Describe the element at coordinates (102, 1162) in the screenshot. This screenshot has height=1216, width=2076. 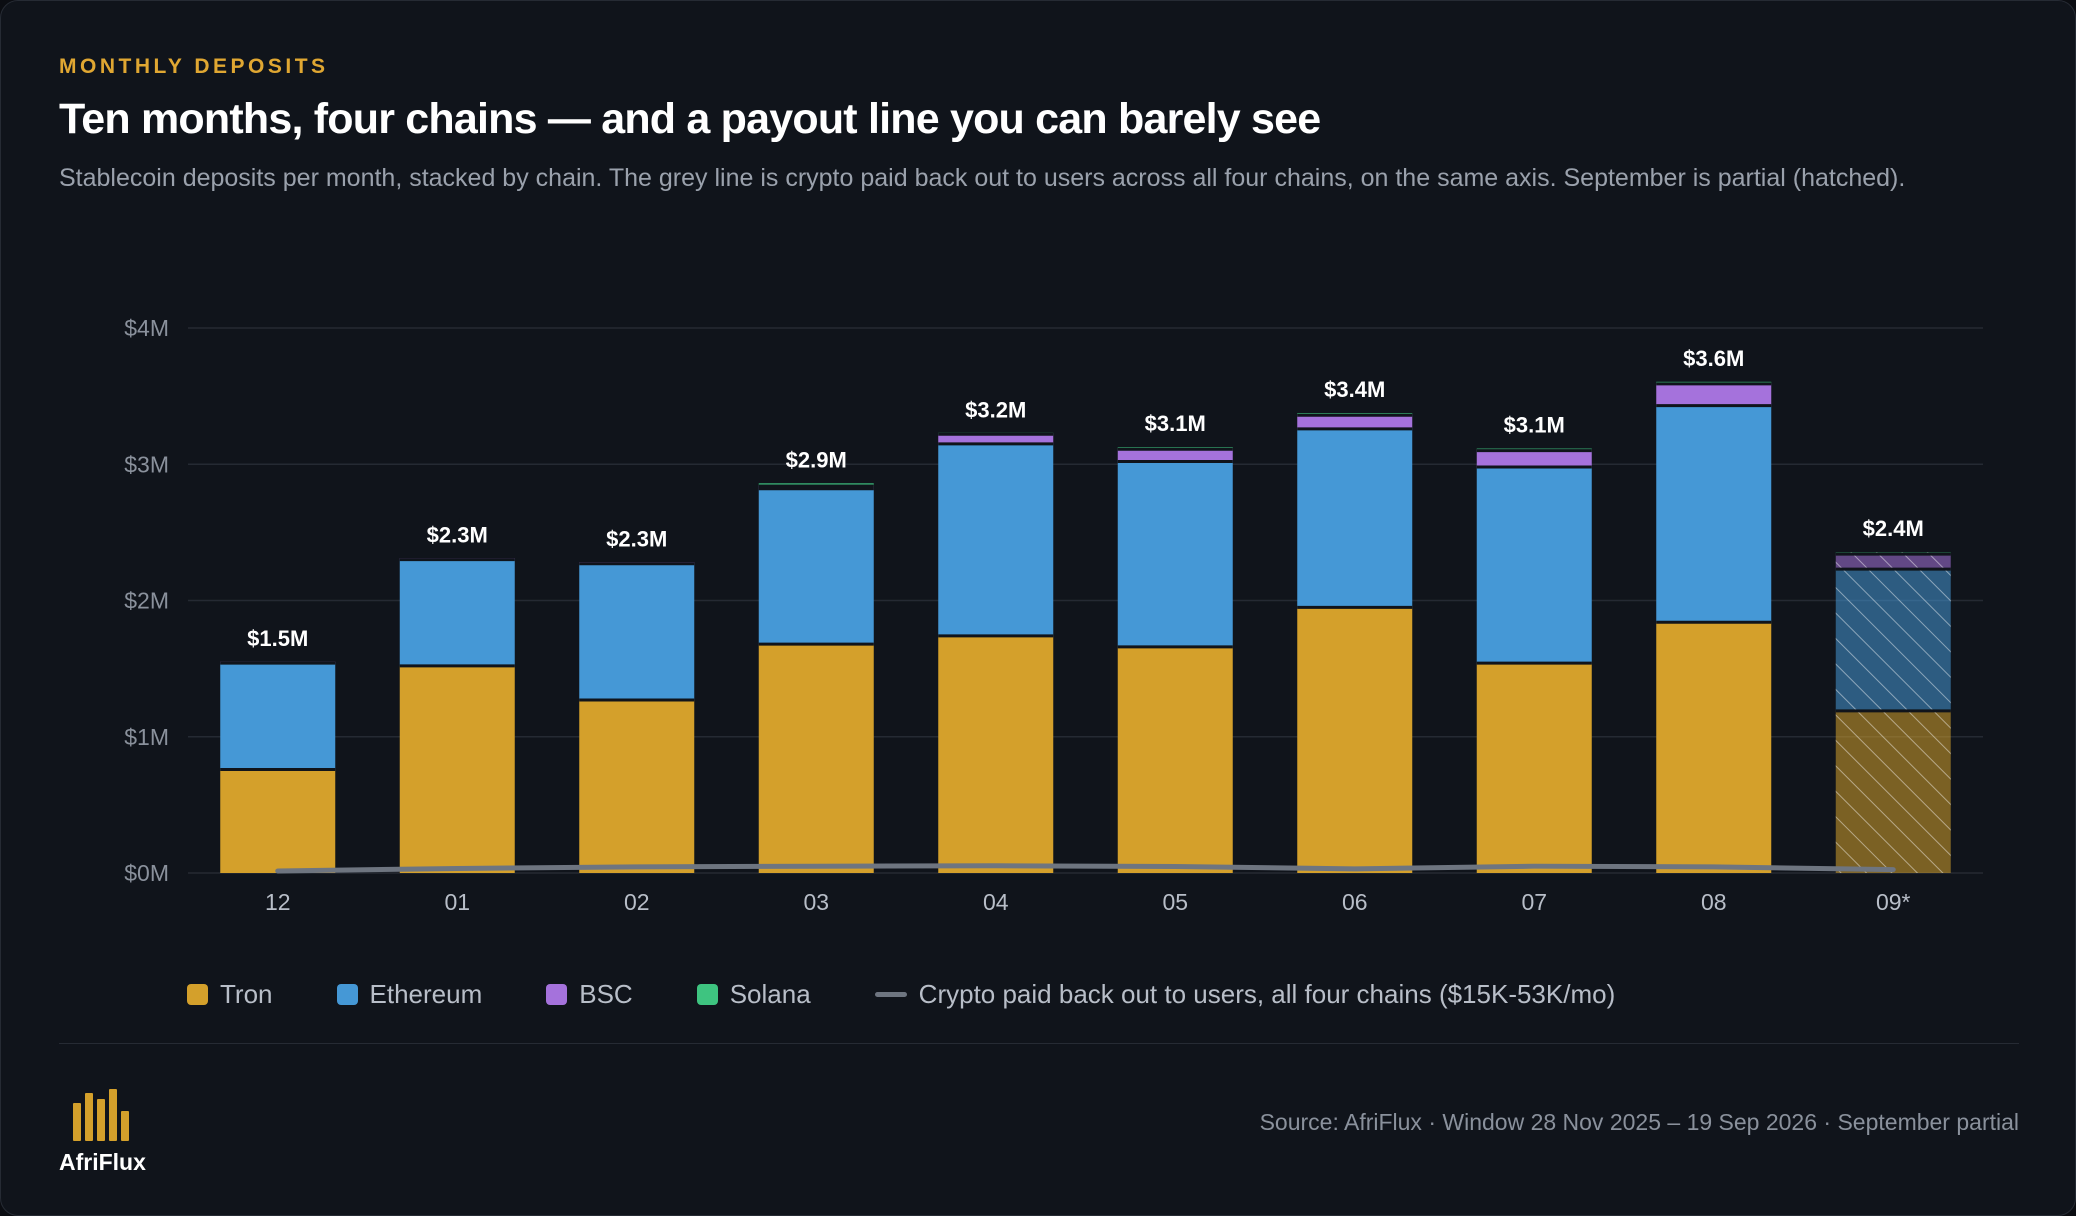
I see `brand-name: AfriFlux` at that location.